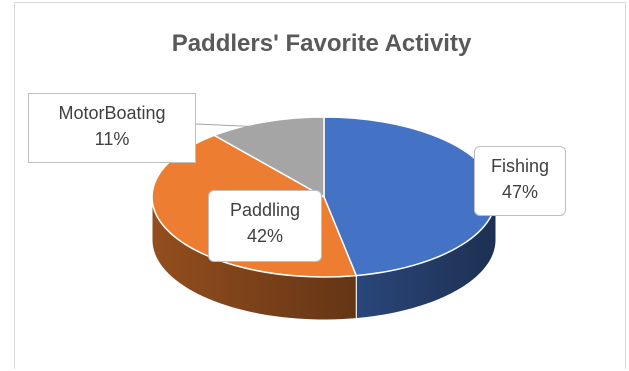 This screenshot has height=371, width=629. Describe the element at coordinates (265, 236) in the screenshot. I see `data-label-paddling-value: 42%` at that location.